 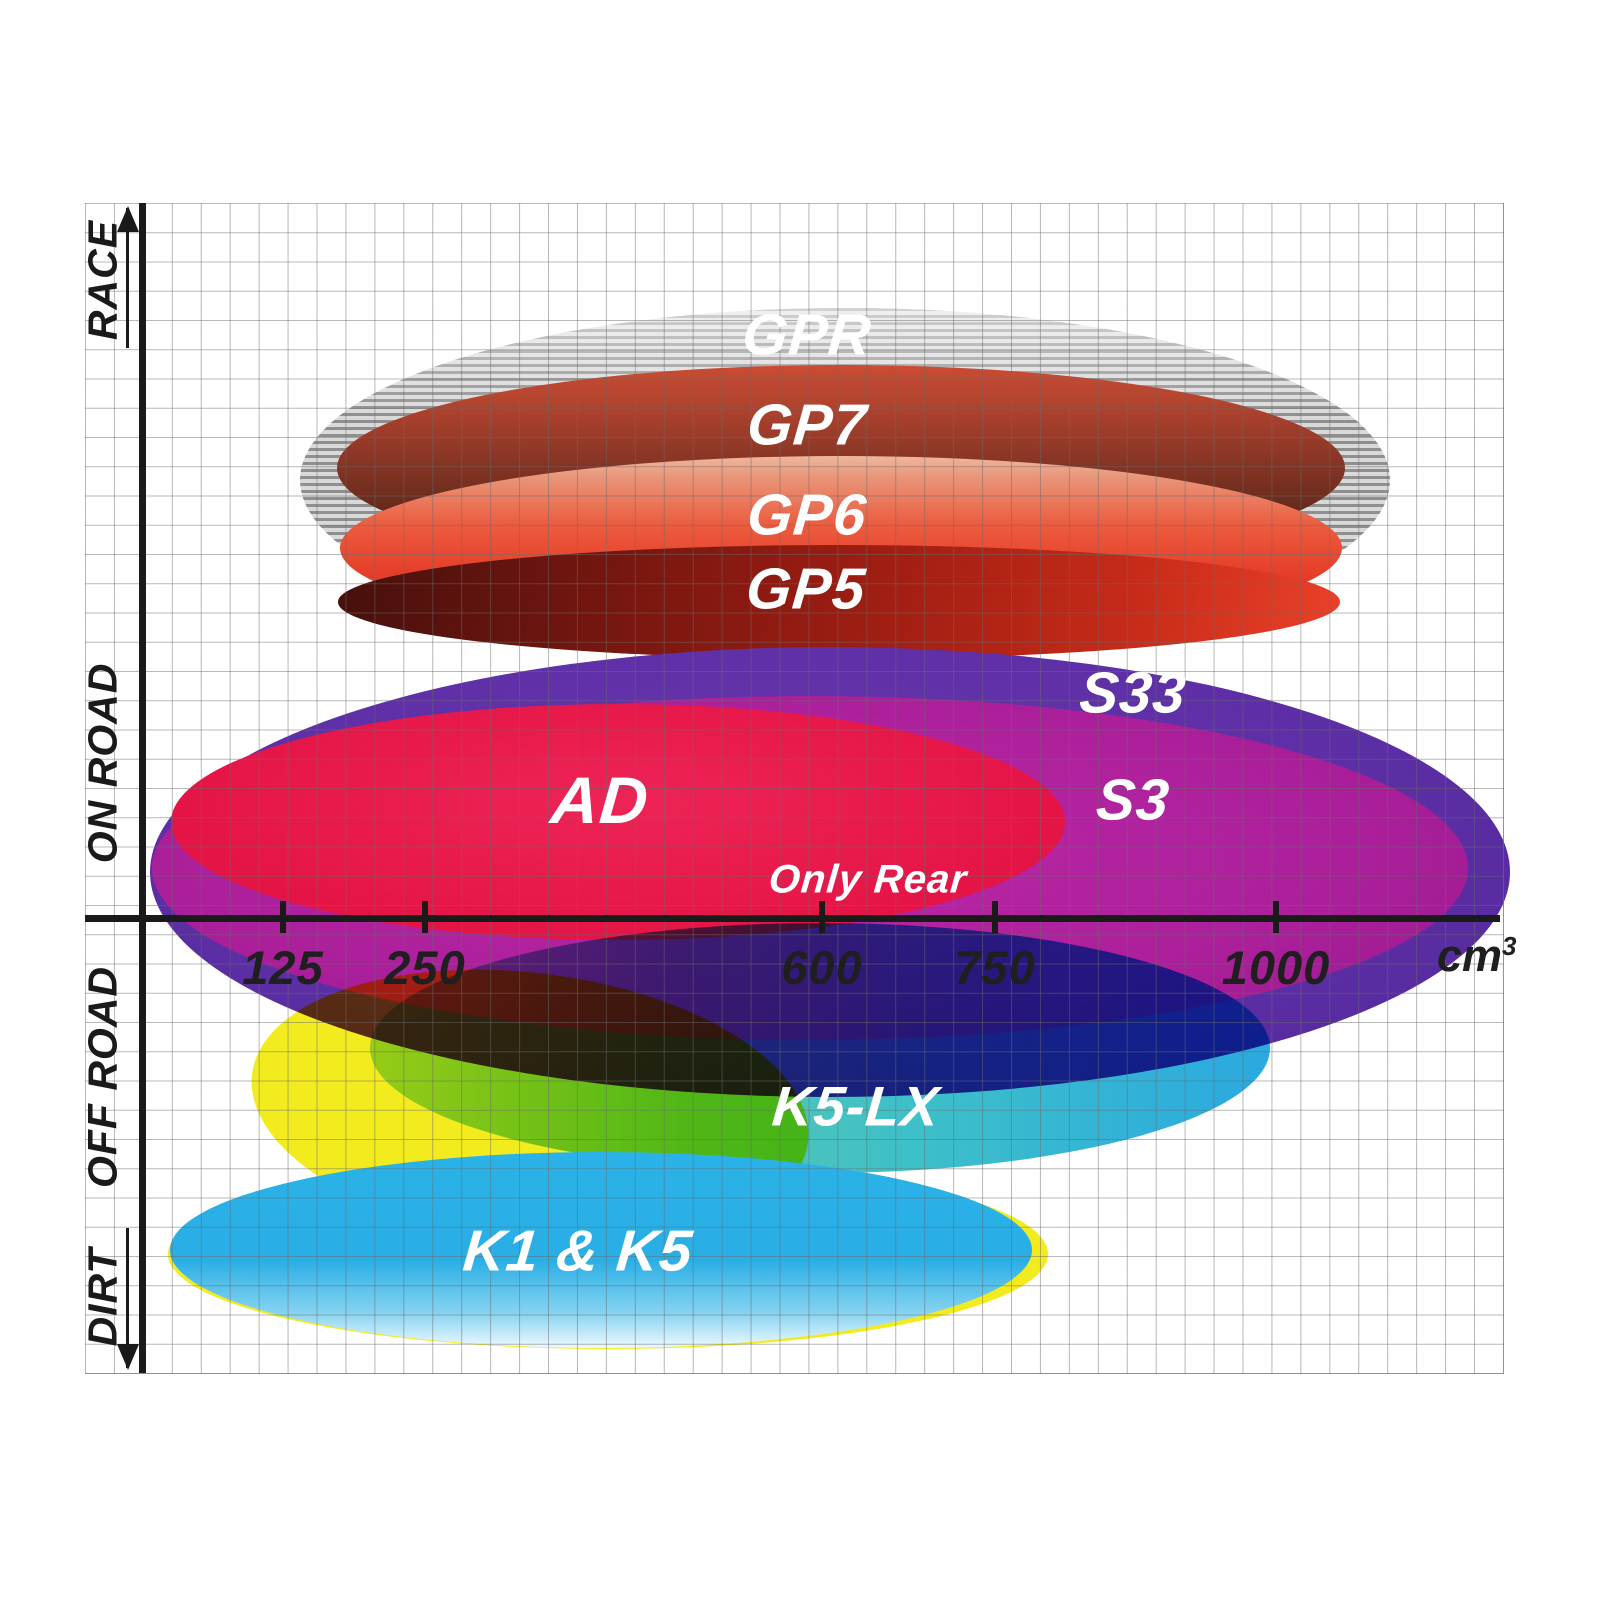 What do you see at coordinates (1276, 967) in the screenshot?
I see `x-tick-label-1000: 1000` at bounding box center [1276, 967].